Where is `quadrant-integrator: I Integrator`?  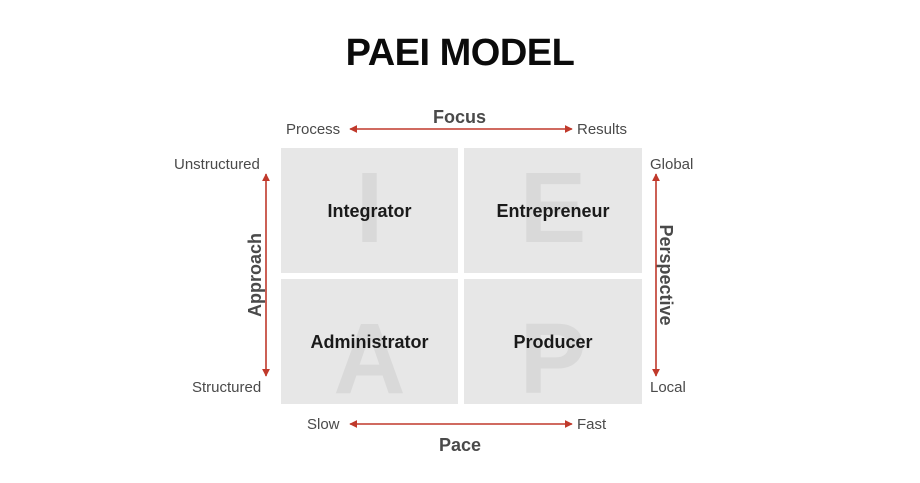 quadrant-integrator: I Integrator is located at coordinates (369, 210).